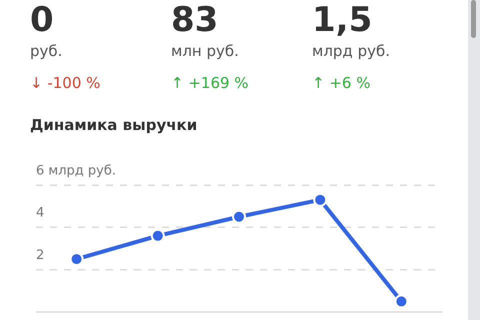 The image size is (480, 320). What do you see at coordinates (205, 51) in the screenshot?
I see `text: млн руб.` at bounding box center [205, 51].